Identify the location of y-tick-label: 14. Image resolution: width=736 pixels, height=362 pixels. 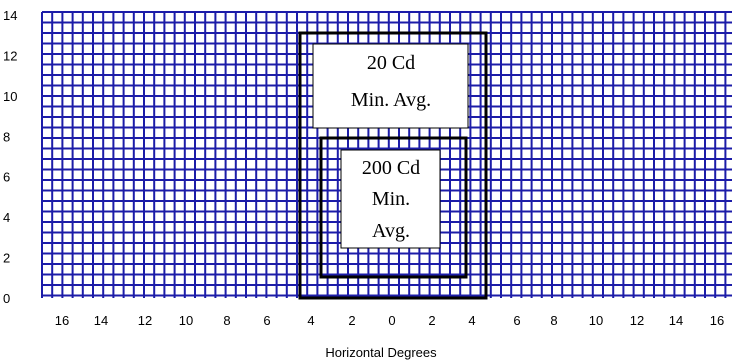
(10, 15).